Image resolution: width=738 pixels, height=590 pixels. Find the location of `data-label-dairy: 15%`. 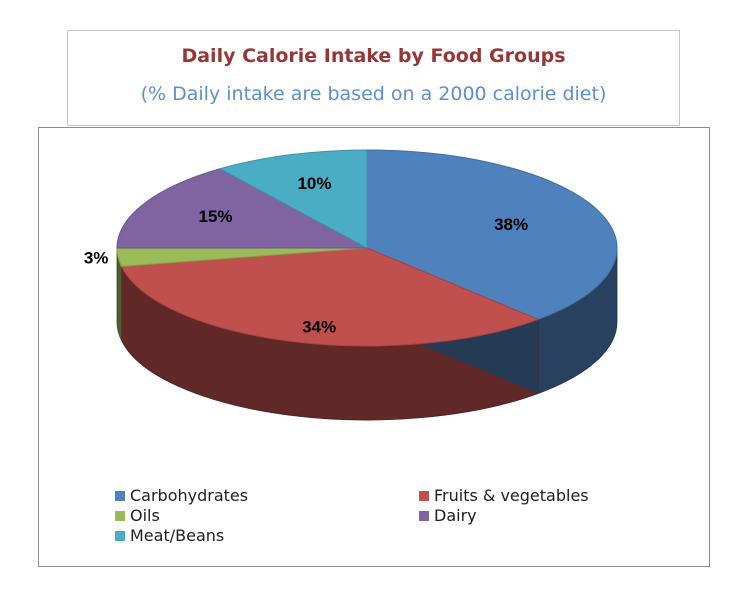

data-label-dairy: 15% is located at coordinates (216, 216).